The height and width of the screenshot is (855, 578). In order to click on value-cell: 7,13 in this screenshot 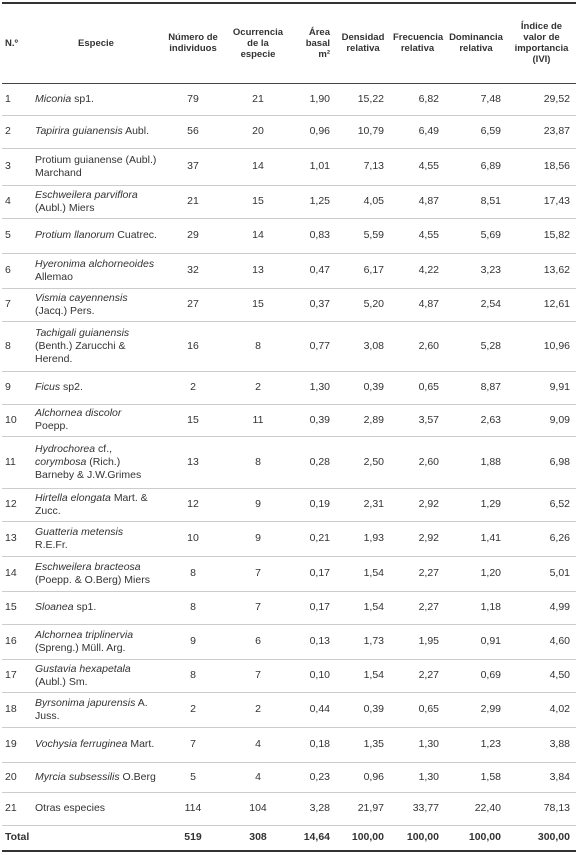, I will do `click(373, 166)`.